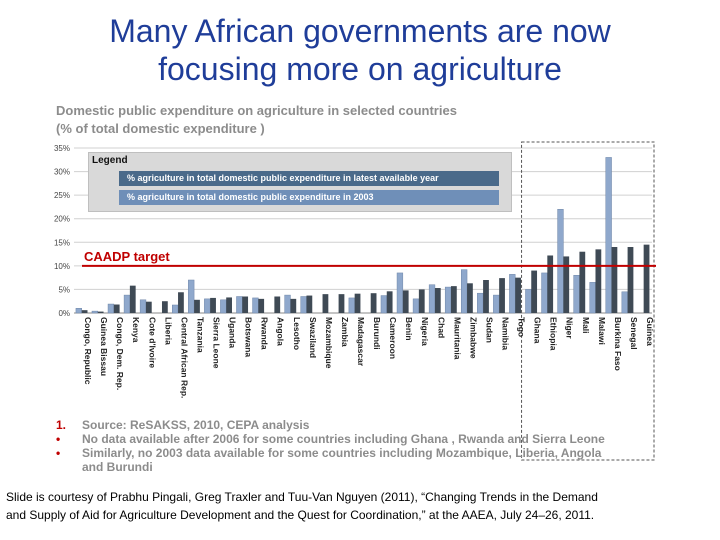 The height and width of the screenshot is (540, 720). What do you see at coordinates (361, 342) in the screenshot?
I see `x-tick-label: Madagascar` at bounding box center [361, 342].